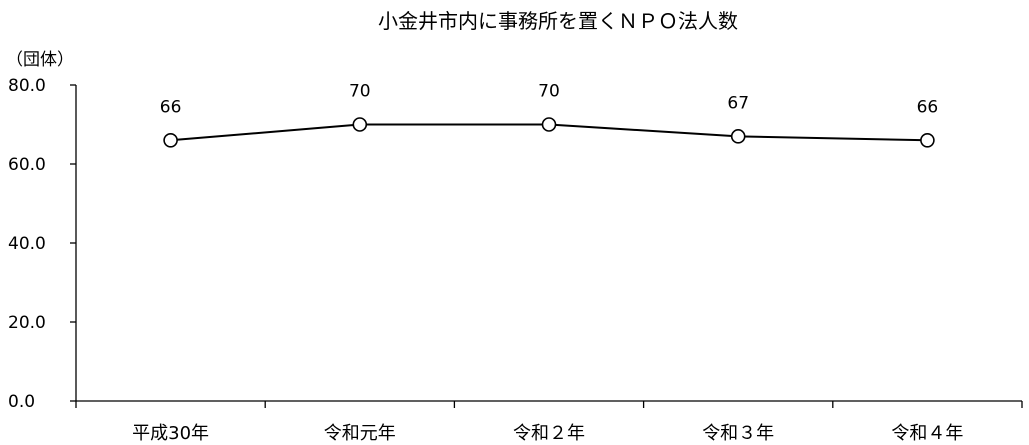 This screenshot has width=1029, height=445. What do you see at coordinates (27, 244) in the screenshot?
I see `y-tick-label: 40.0` at bounding box center [27, 244].